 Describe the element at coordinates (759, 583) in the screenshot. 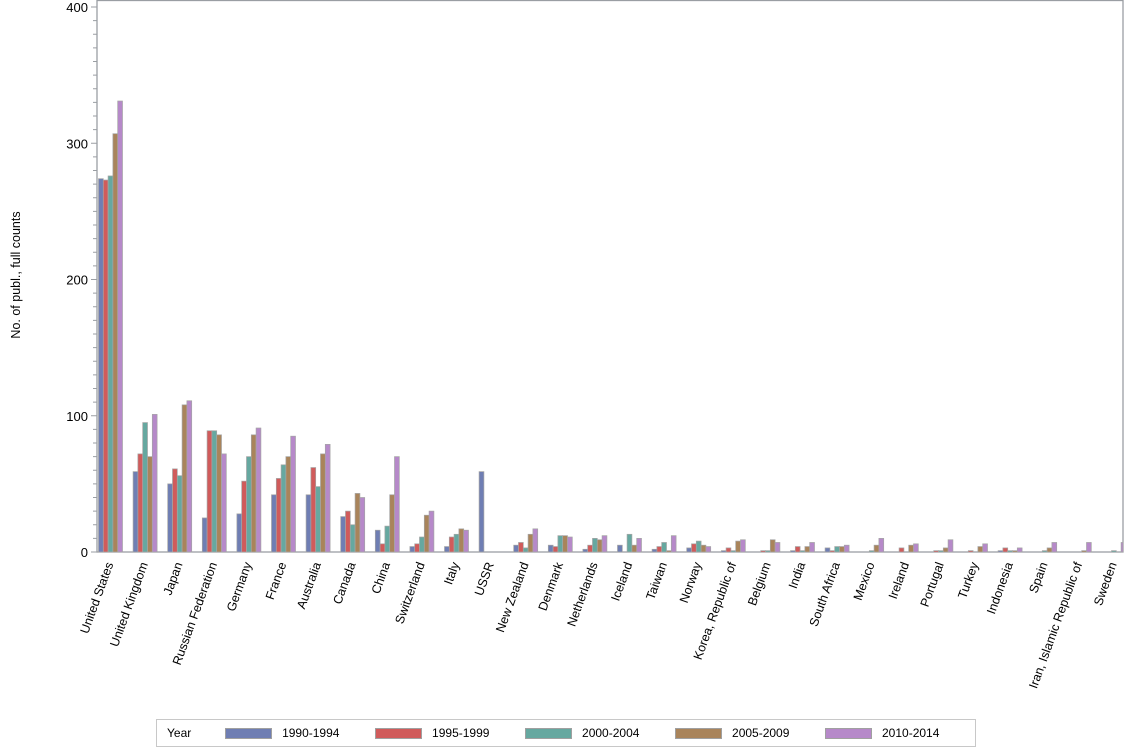

I see `x-tick-label: Belgium` at that location.